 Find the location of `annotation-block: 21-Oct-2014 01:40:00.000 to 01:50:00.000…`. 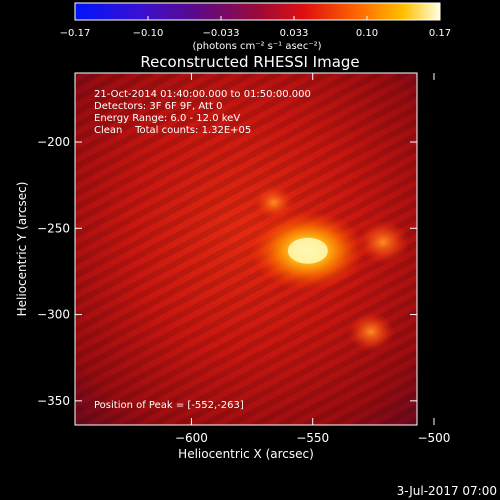

annotation-block: 21-Oct-2014 01:40:00.000 to 01:50:00.000… is located at coordinates (202, 112).